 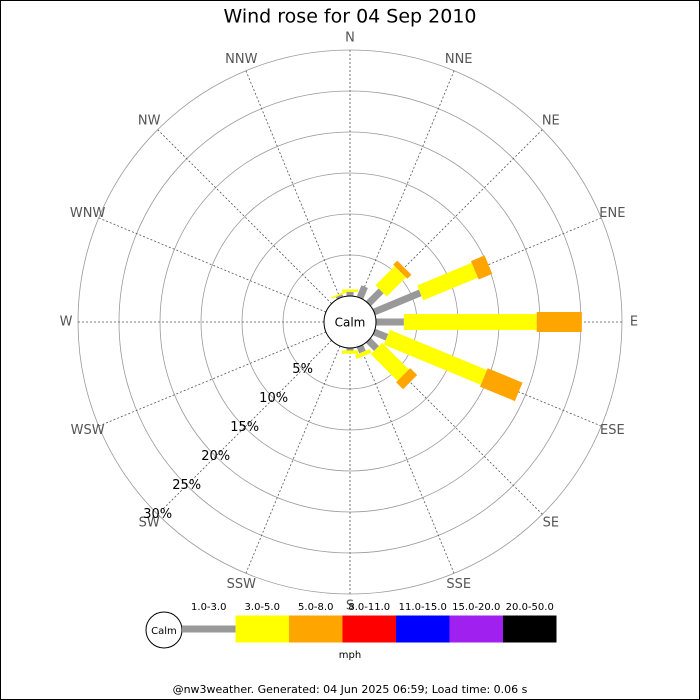 I want to click on legend-label: 8.0-11.0, so click(x=369, y=607).